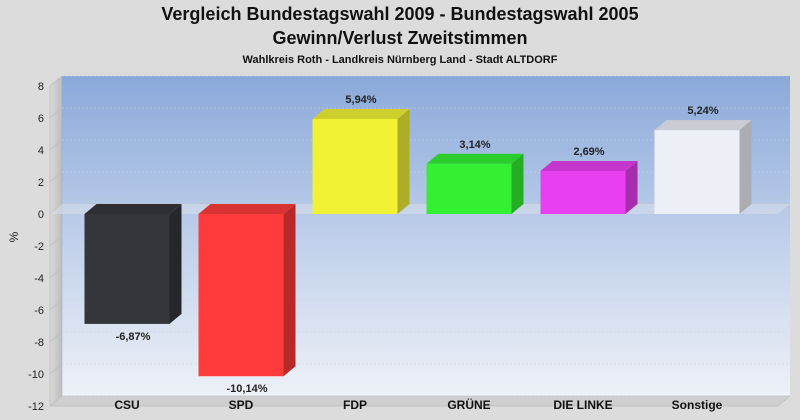 Image resolution: width=800 pixels, height=420 pixels. Describe the element at coordinates (41, 183) in the screenshot. I see `y-tick-label: 2` at that location.